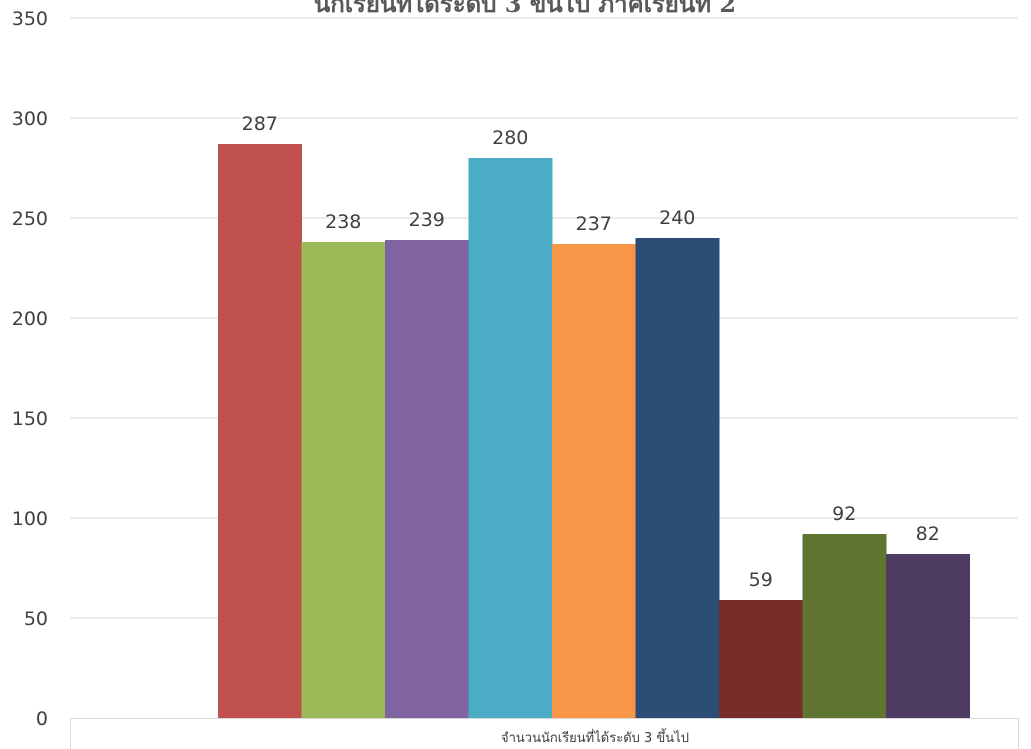  What do you see at coordinates (677, 218) in the screenshot?
I see `data-label: 240` at bounding box center [677, 218].